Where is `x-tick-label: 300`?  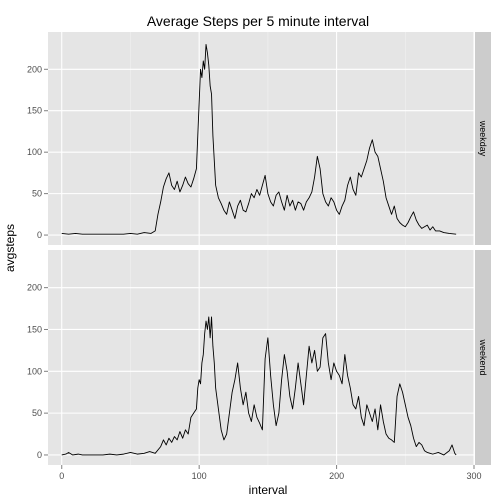 x-tick-label: 300 is located at coordinates (473, 476).